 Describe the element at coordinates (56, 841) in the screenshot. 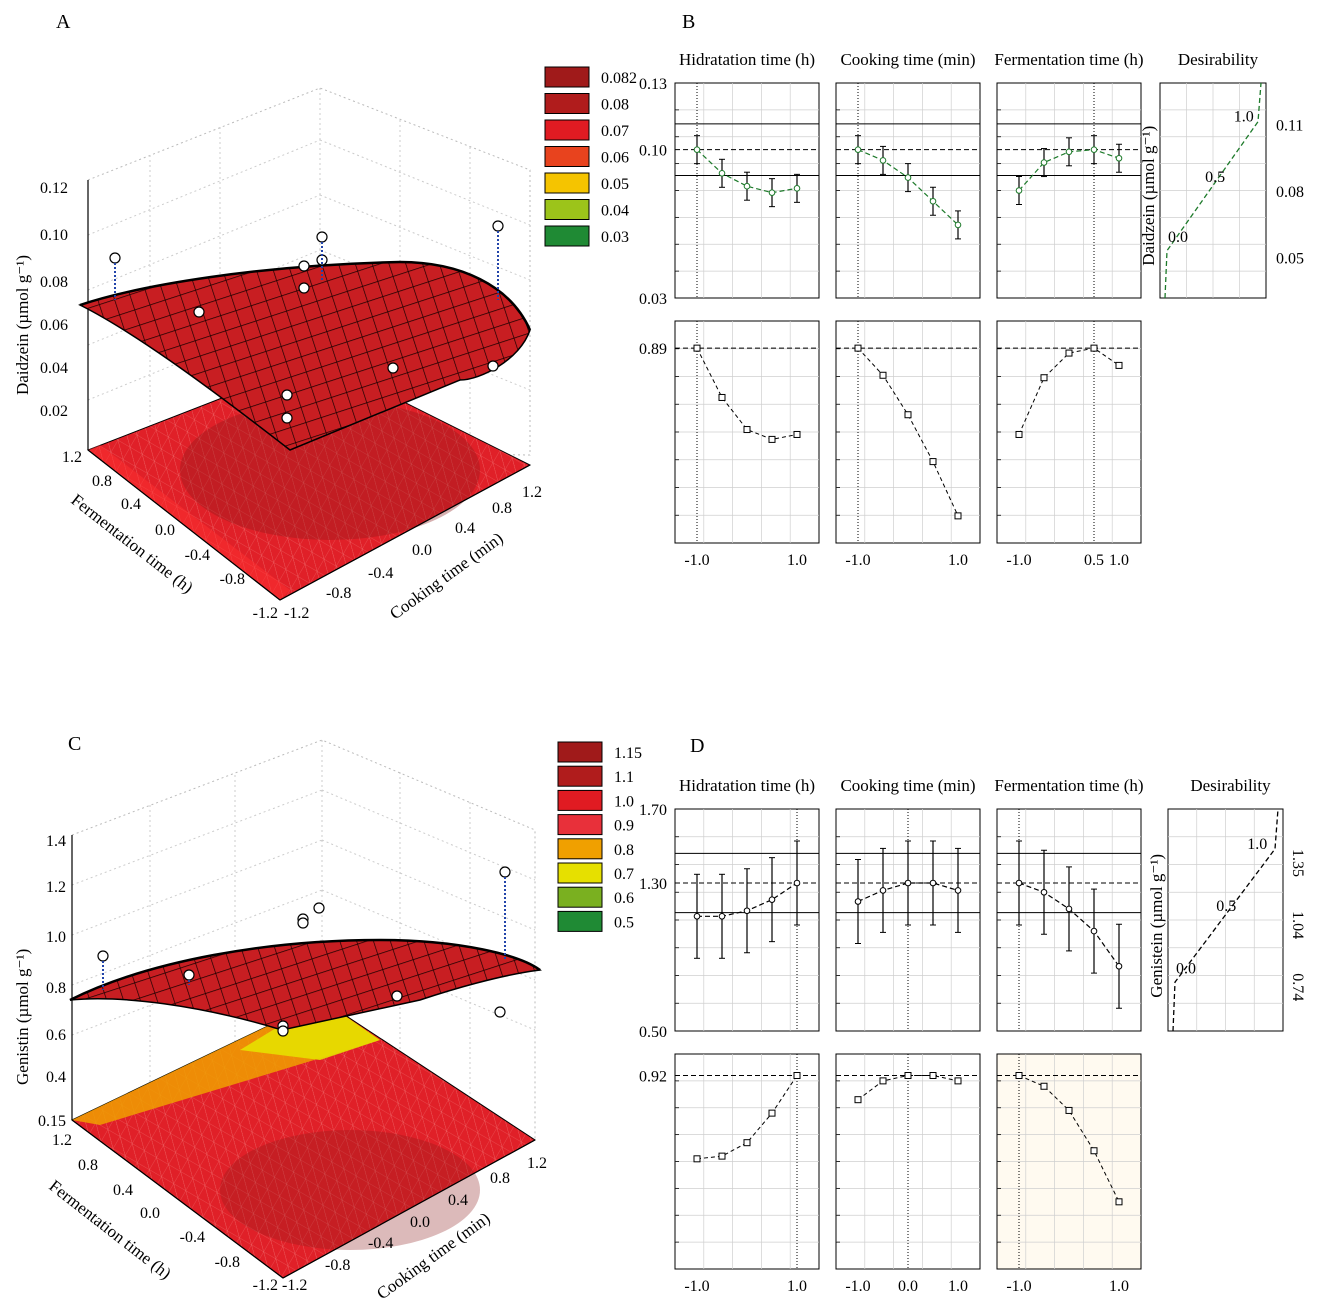

I see `z-tick: 1.4` at that location.